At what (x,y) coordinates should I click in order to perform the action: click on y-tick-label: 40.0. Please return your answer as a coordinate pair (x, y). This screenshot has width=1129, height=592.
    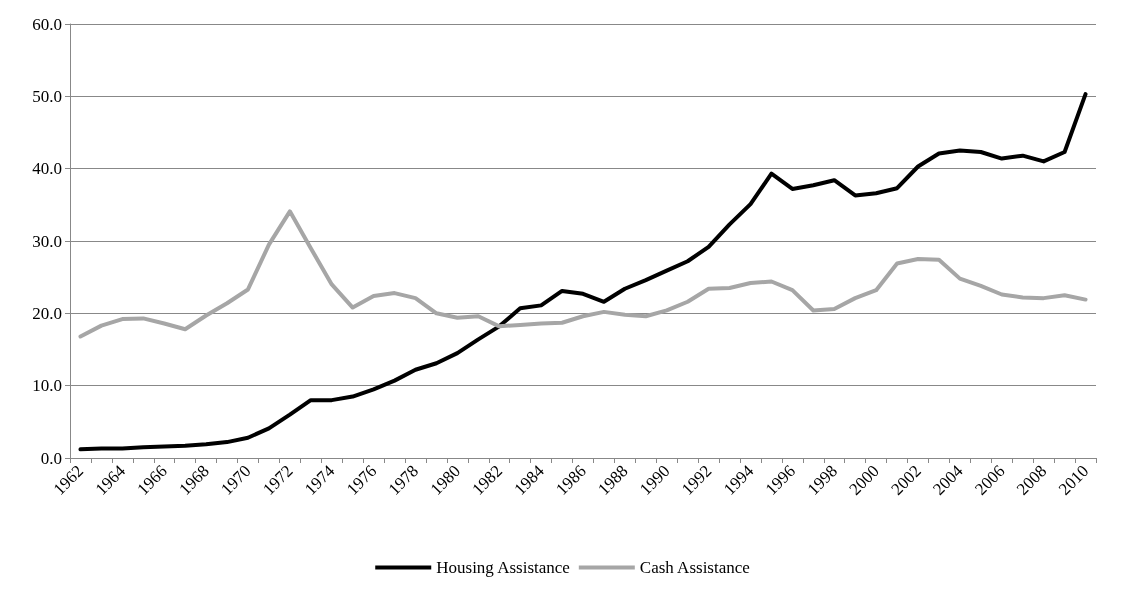
    Looking at the image, I should click on (47, 169).